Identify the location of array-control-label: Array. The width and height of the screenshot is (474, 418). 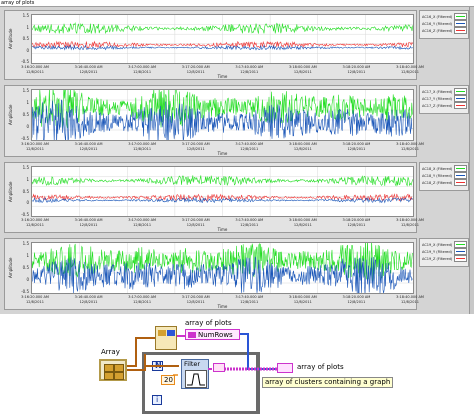
(110, 352).